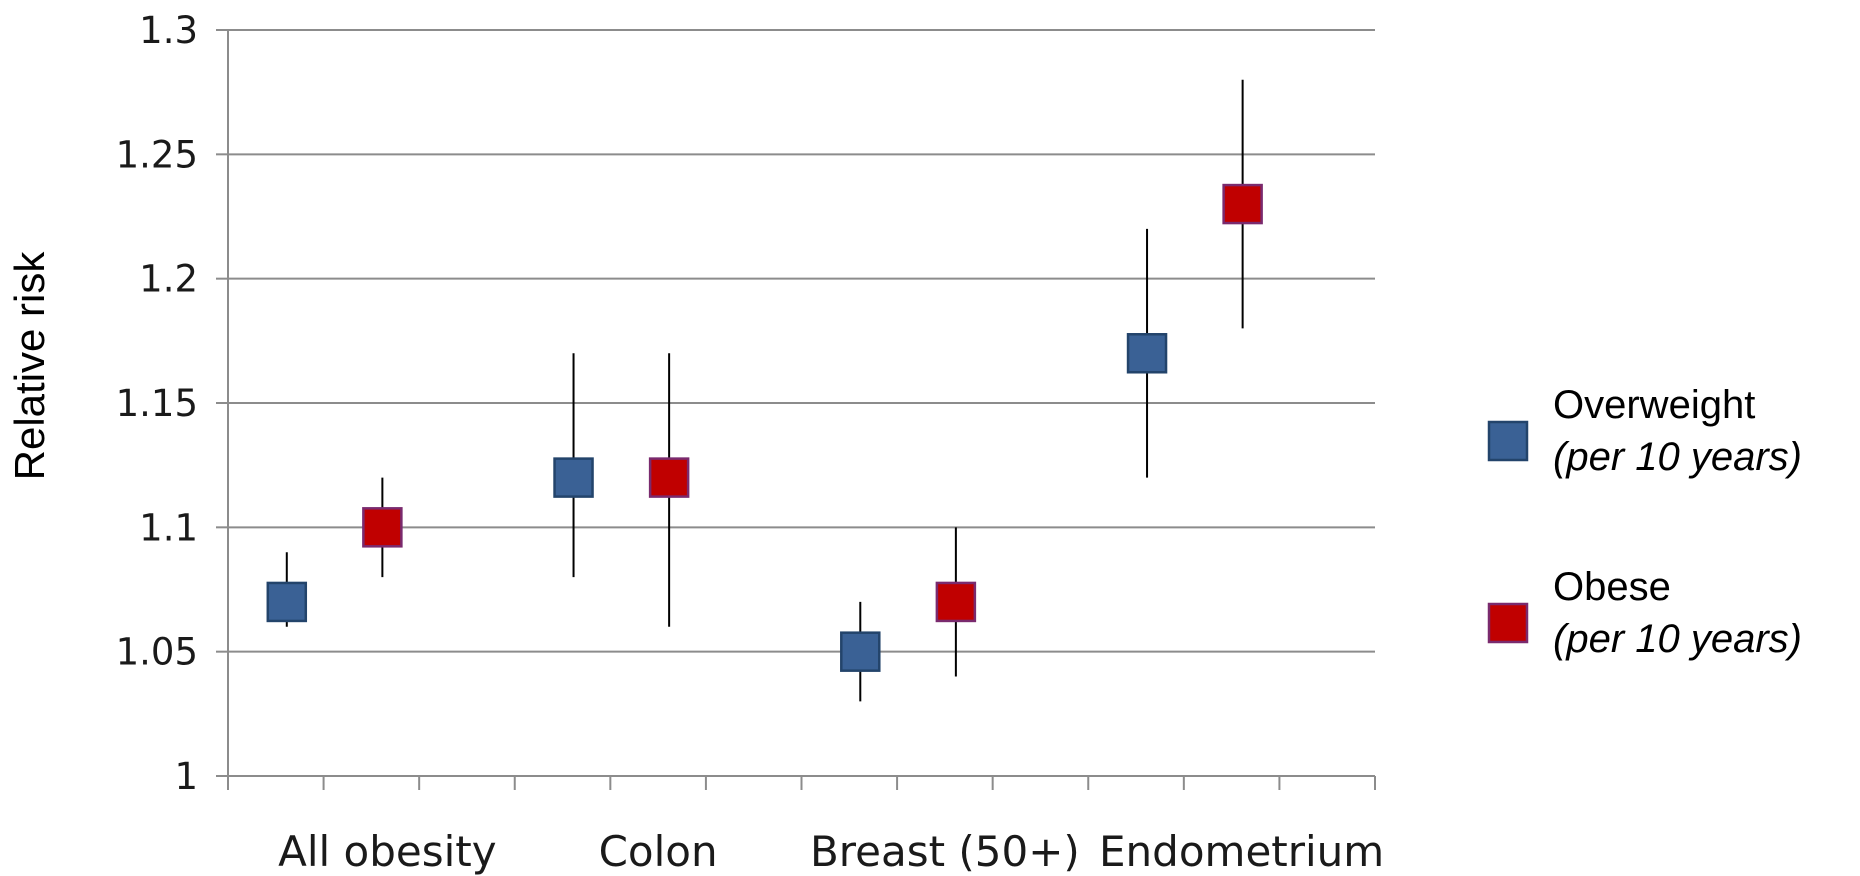 The image size is (1860, 876). Describe the element at coordinates (1241, 851) in the screenshot. I see `category-label: Endometrium` at that location.